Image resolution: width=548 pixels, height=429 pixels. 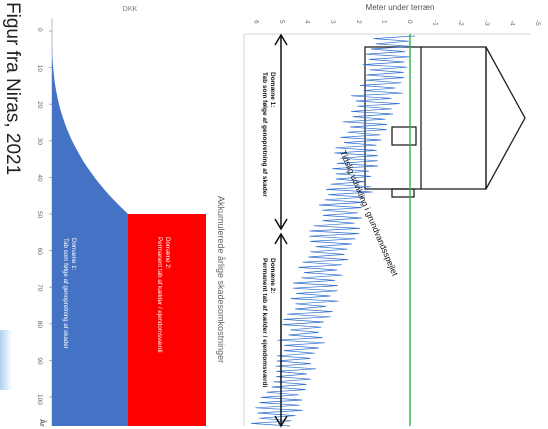 I want to click on year-tick-label: 20, so click(x=39, y=105).